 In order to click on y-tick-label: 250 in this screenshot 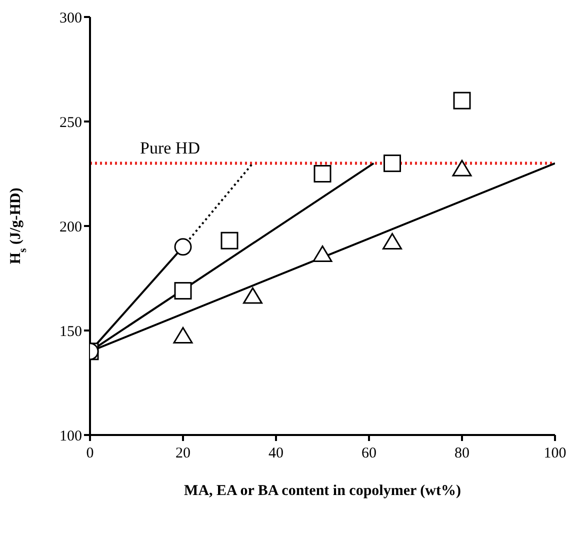, I will do `click(71, 122)`.